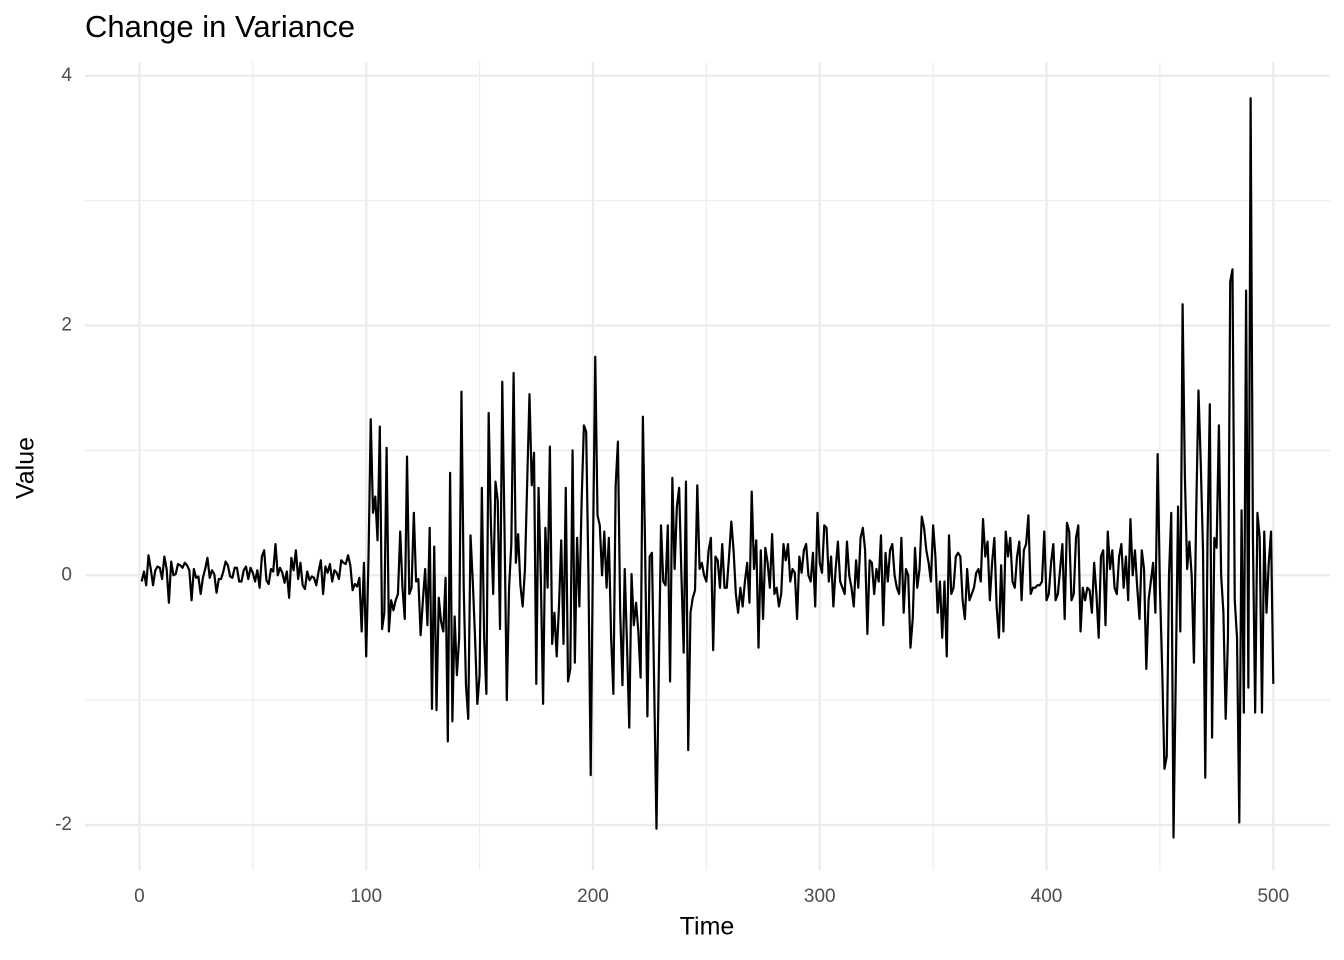 The width and height of the screenshot is (1344, 960). Describe the element at coordinates (820, 896) in the screenshot. I see `x-tick-label: 300` at that location.